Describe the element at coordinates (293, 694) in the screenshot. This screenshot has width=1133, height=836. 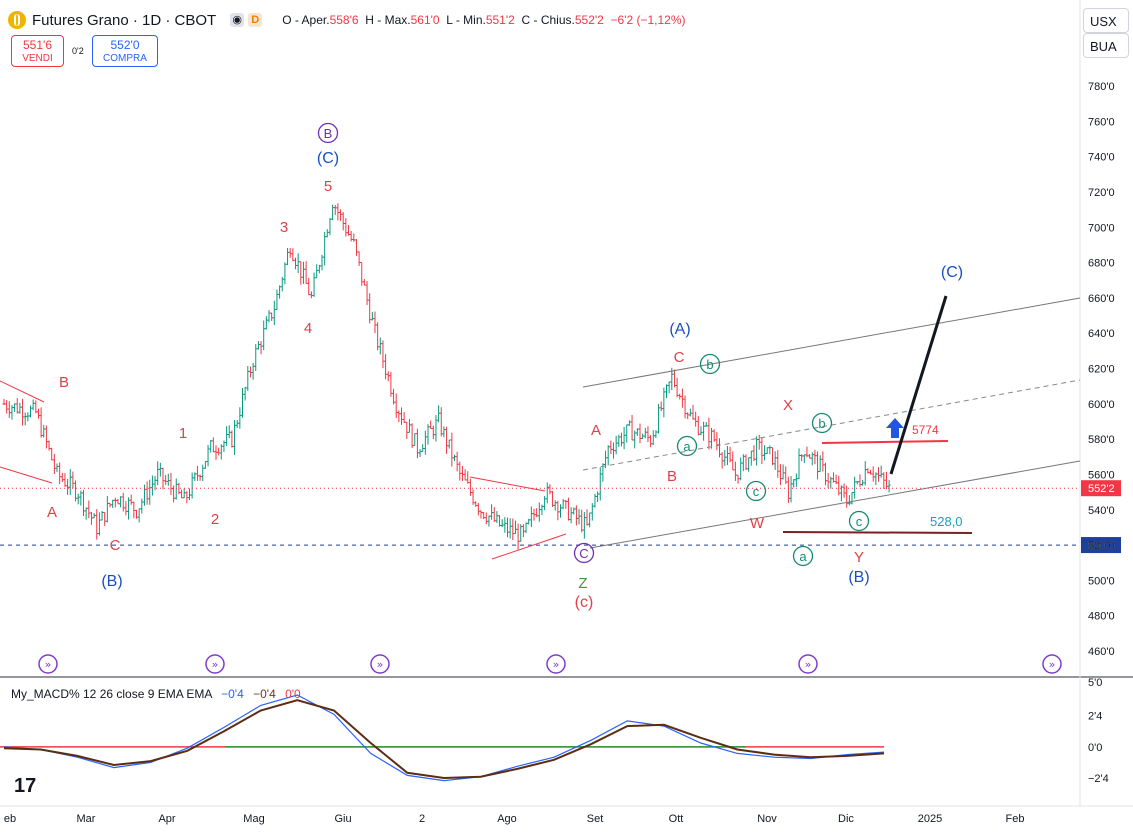
I see `hist-value: 0'0` at that location.